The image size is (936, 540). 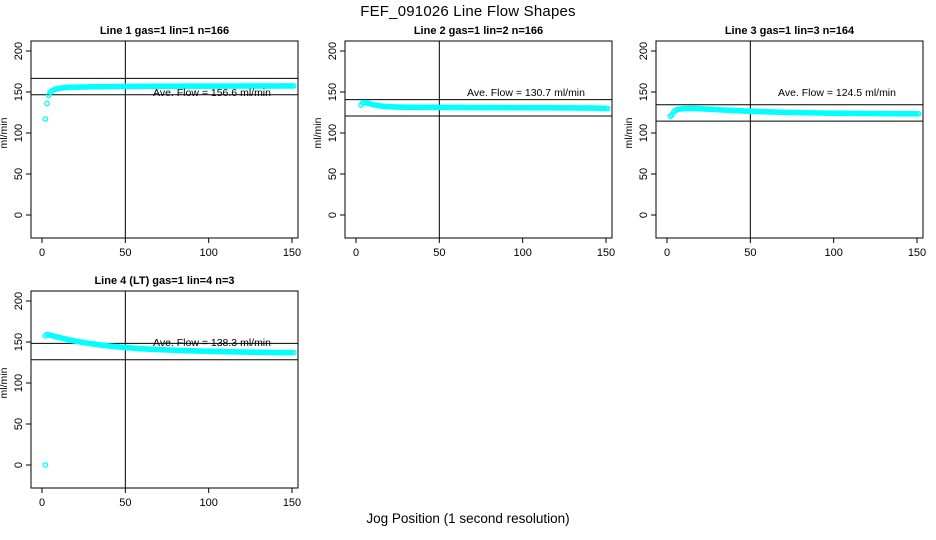 What do you see at coordinates (468, 11) in the screenshot?
I see `figure-title: FEF_091026 Line Flow Shapes` at bounding box center [468, 11].